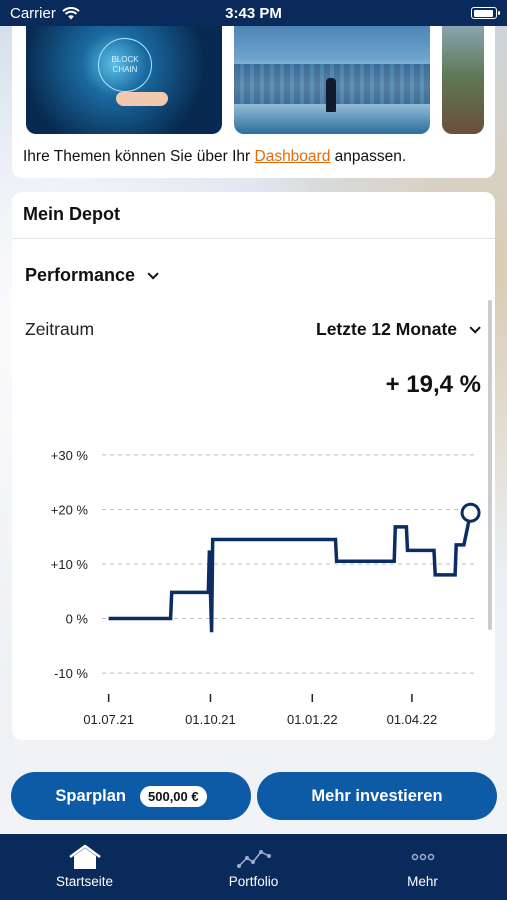 The height and width of the screenshot is (900, 507). I want to click on tab-bar: Startseite Portfolio Mehr, so click(253, 867).